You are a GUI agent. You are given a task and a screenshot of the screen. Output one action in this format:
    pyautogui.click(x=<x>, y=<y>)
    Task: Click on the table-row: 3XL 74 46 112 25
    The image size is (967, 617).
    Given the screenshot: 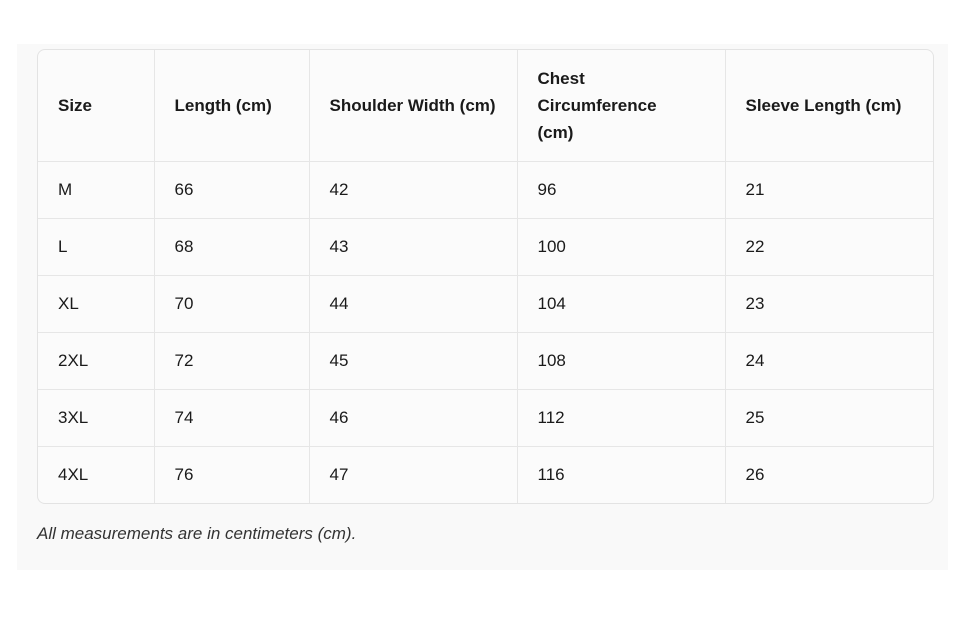 What is the action you would take?
    pyautogui.click(x=485, y=418)
    